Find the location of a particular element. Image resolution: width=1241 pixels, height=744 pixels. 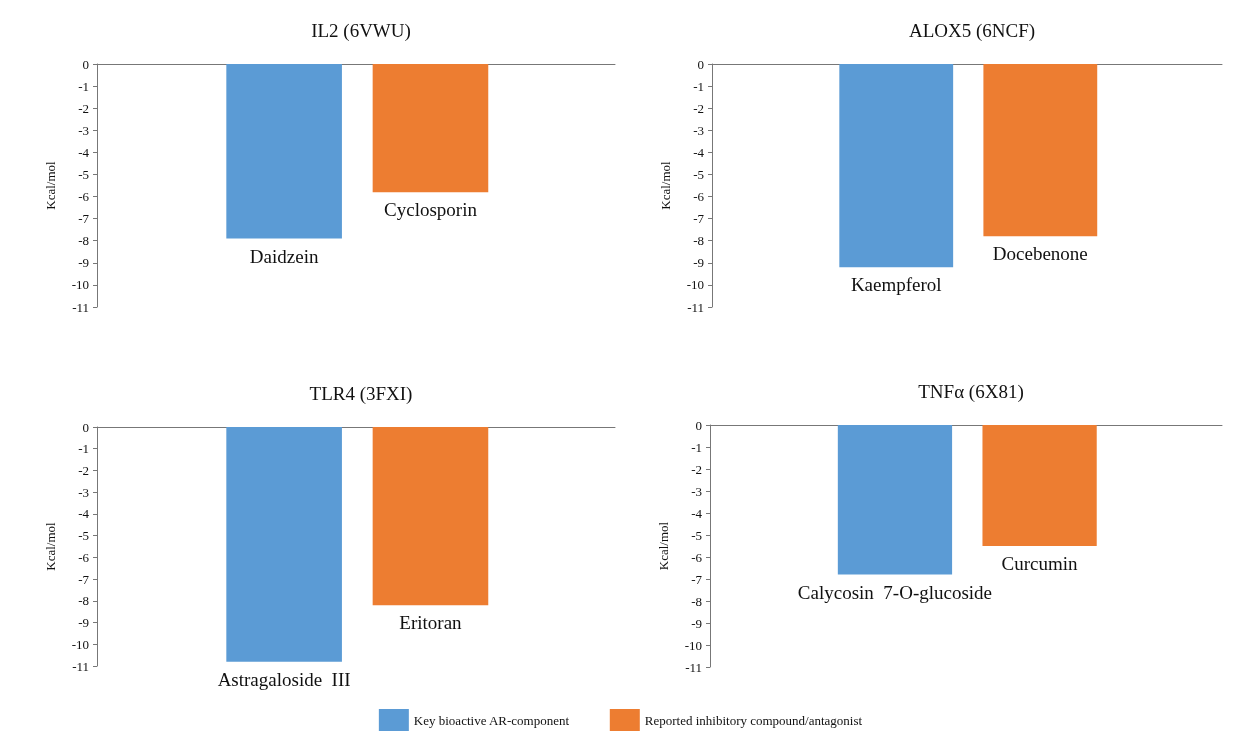

x-tick-label: Docebenone is located at coordinates (1040, 254).